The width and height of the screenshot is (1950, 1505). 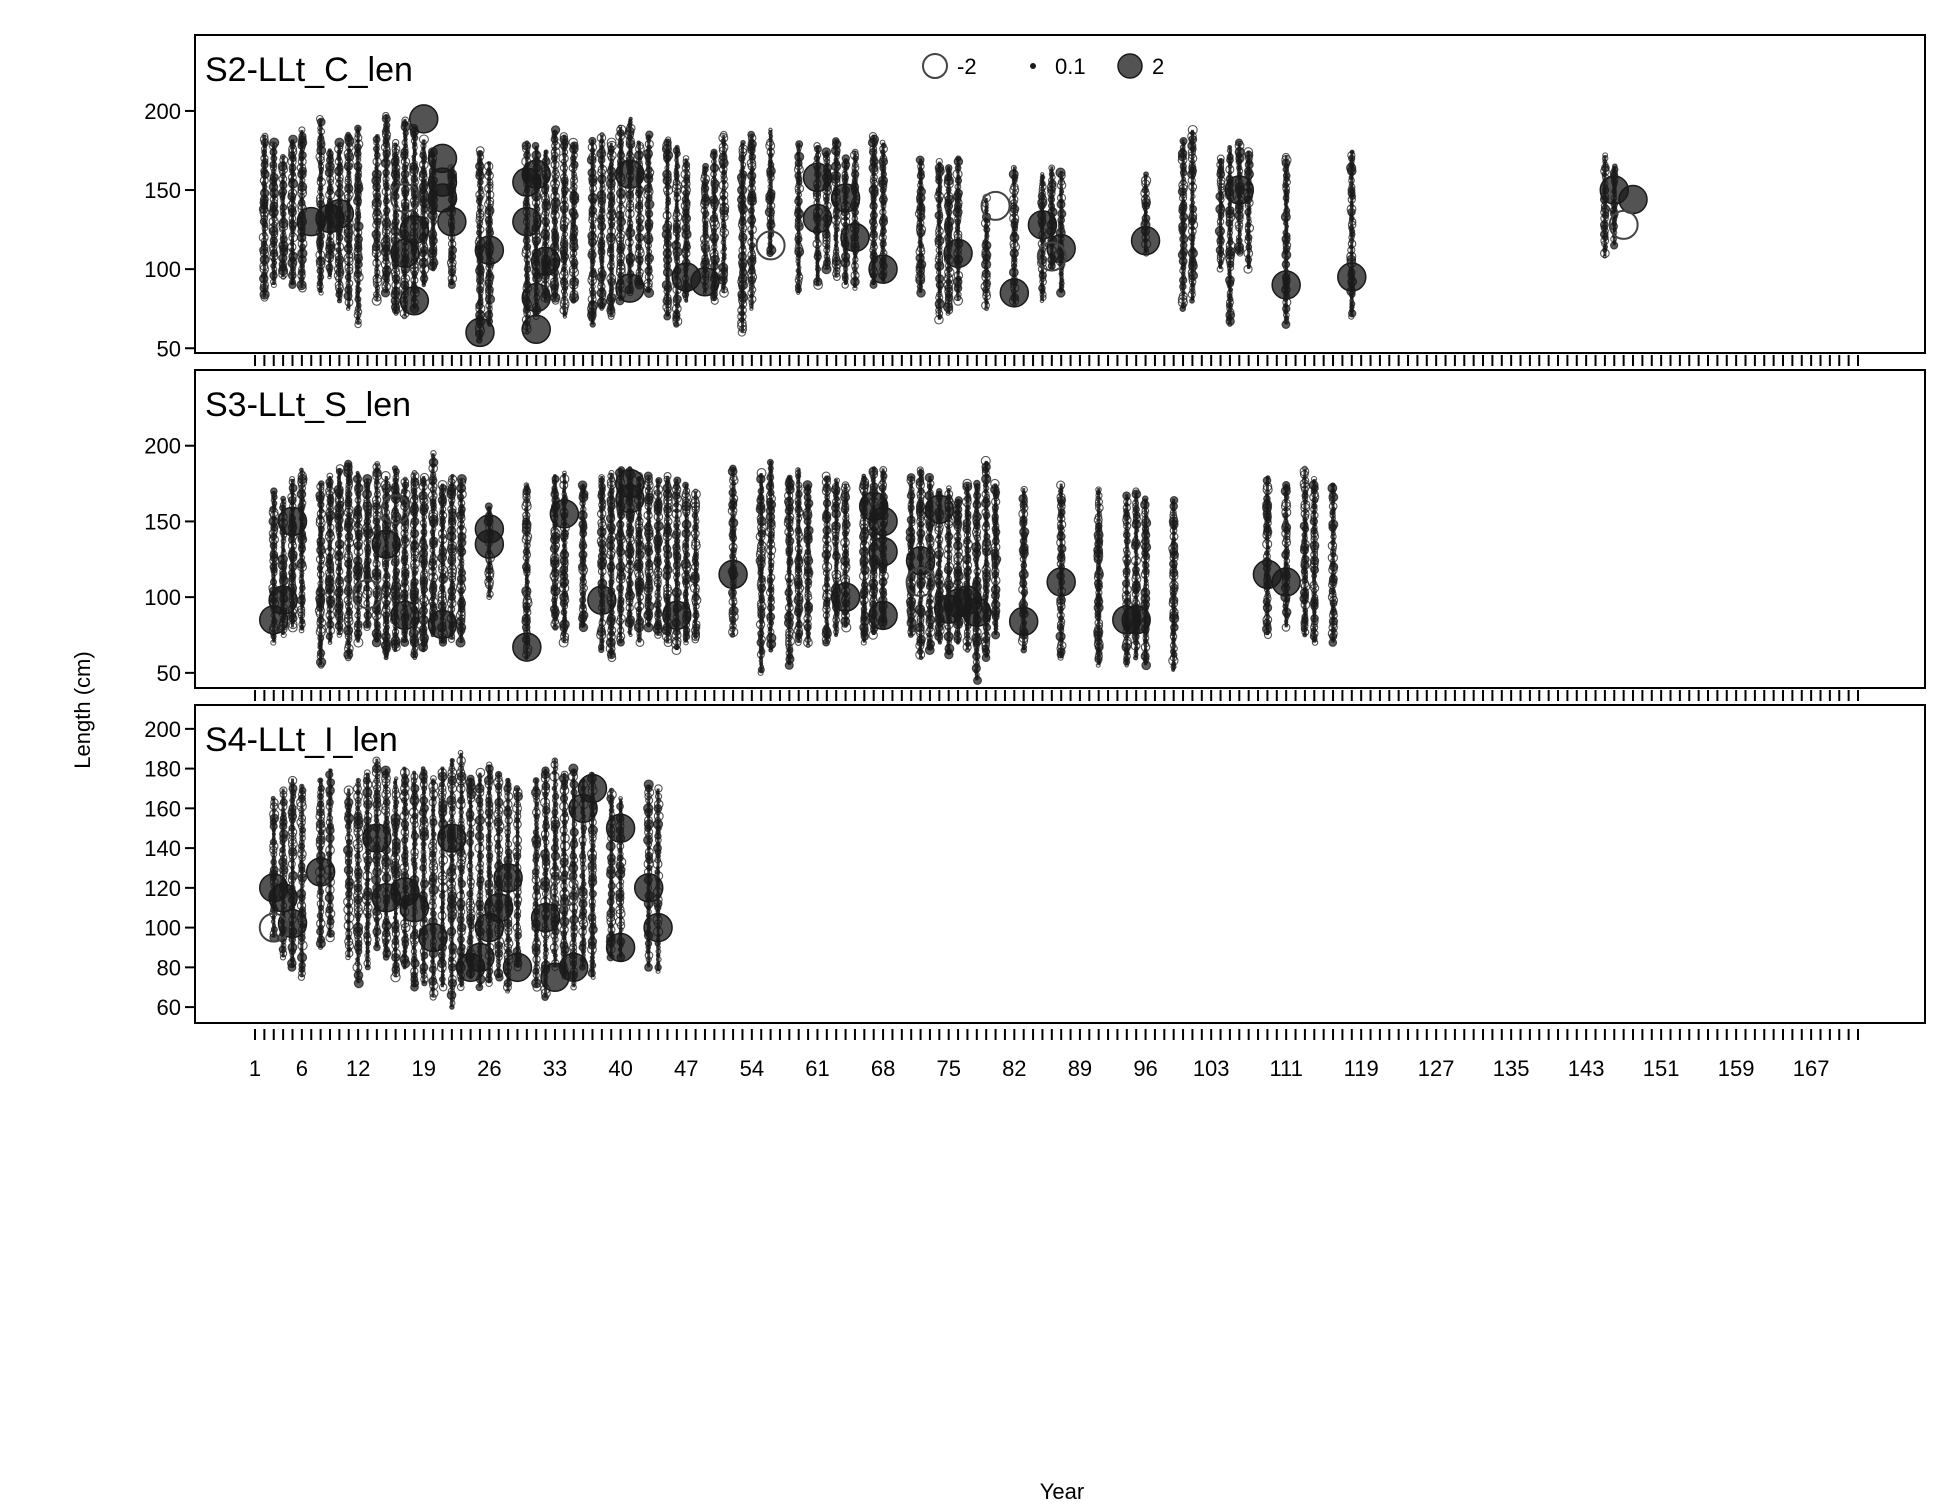 I want to click on panel-title: S2-LLt_C_len, so click(x=309, y=70).